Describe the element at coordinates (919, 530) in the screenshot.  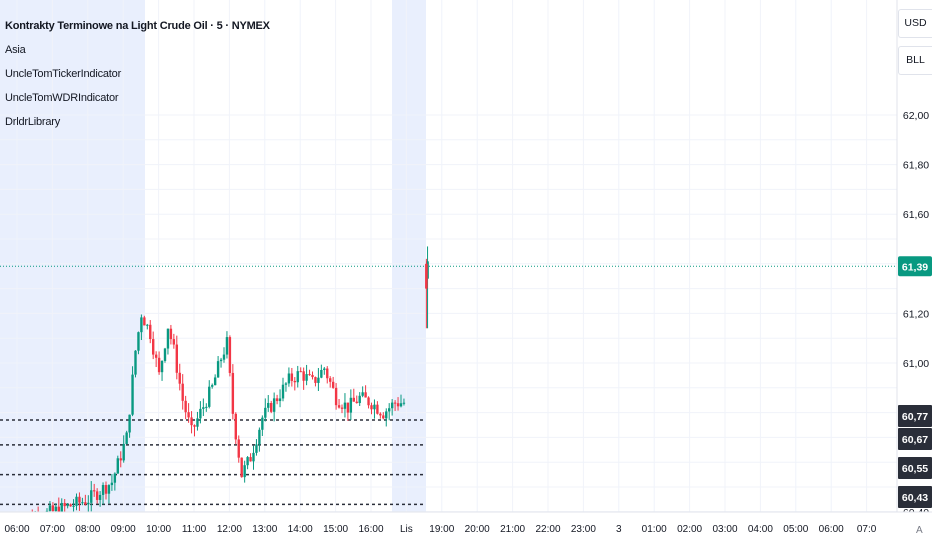
I see `auto-scale-button: A` at that location.